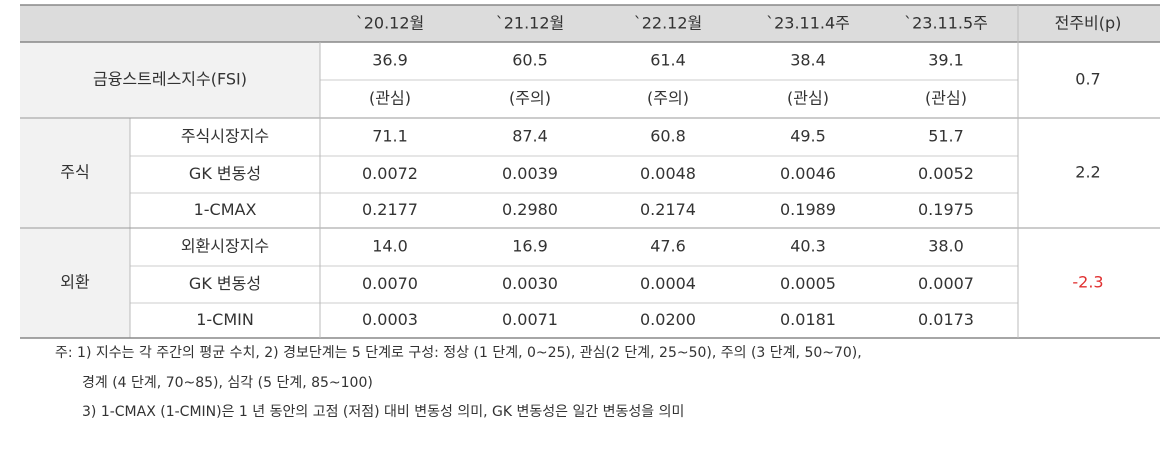 The height and width of the screenshot is (451, 1176). What do you see at coordinates (225, 319) in the screenshot?
I see `row-label: 1-CMIN` at bounding box center [225, 319].